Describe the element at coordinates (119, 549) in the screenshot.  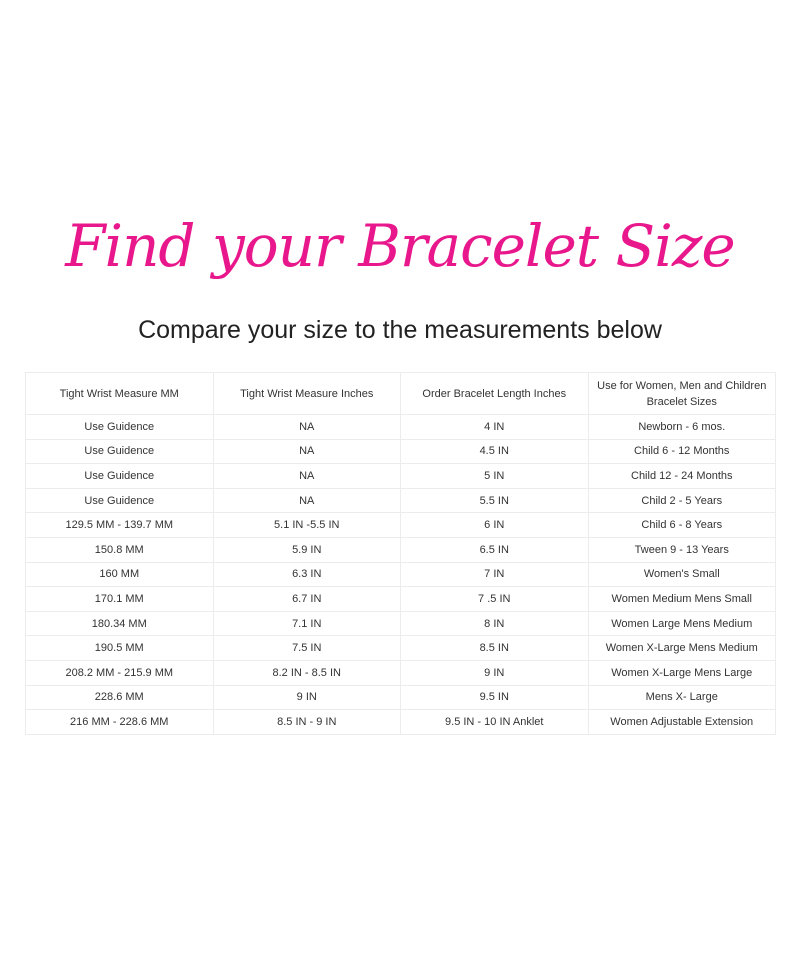
I see `table-cell: 150.8 MM` at that location.